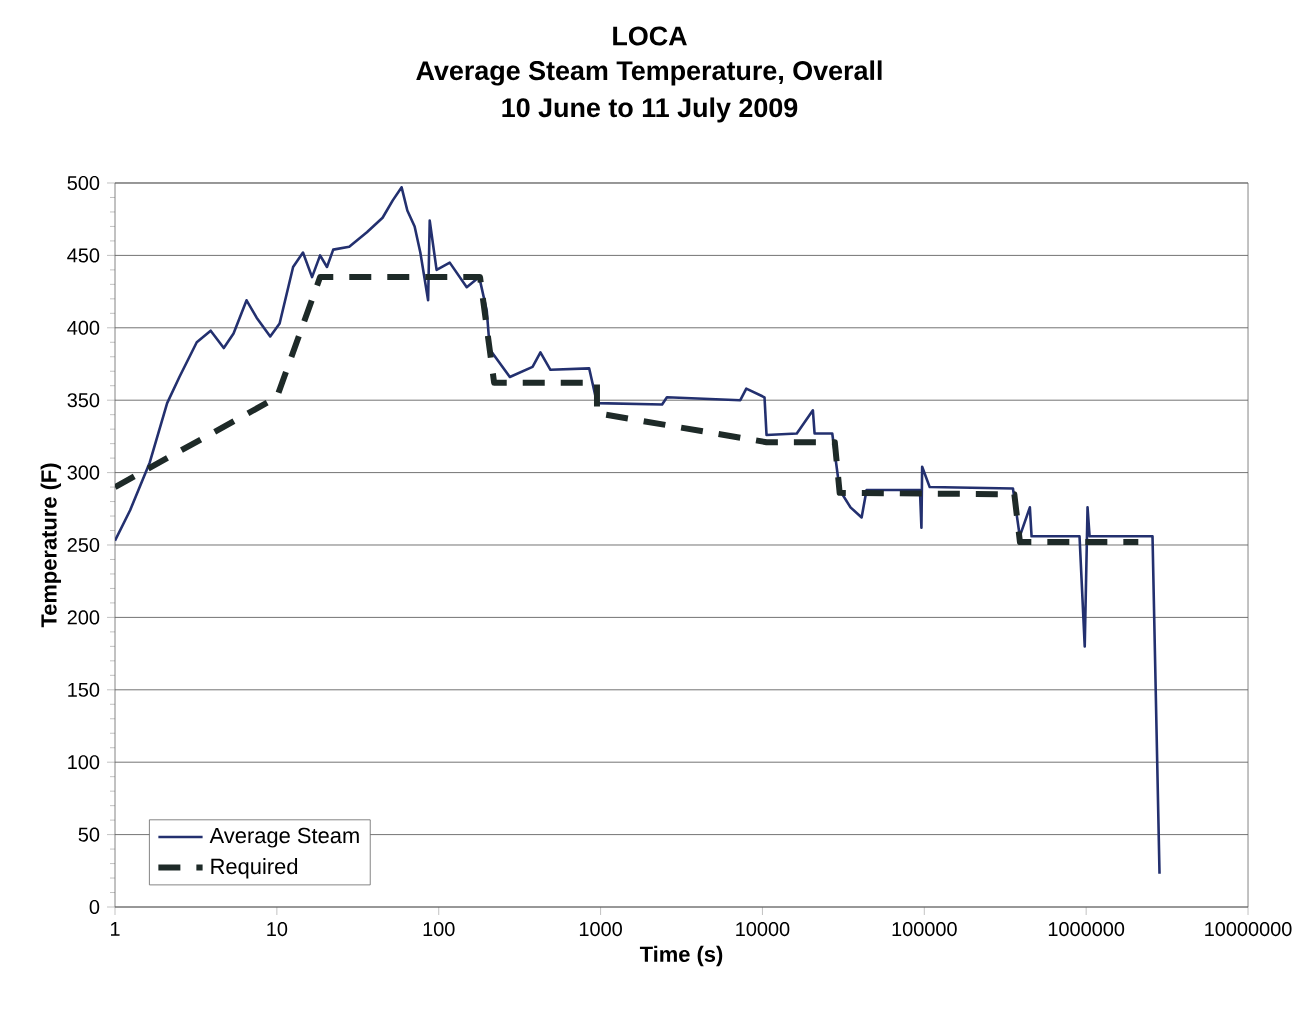  I want to click on x-tick-label: 1, so click(115, 929).